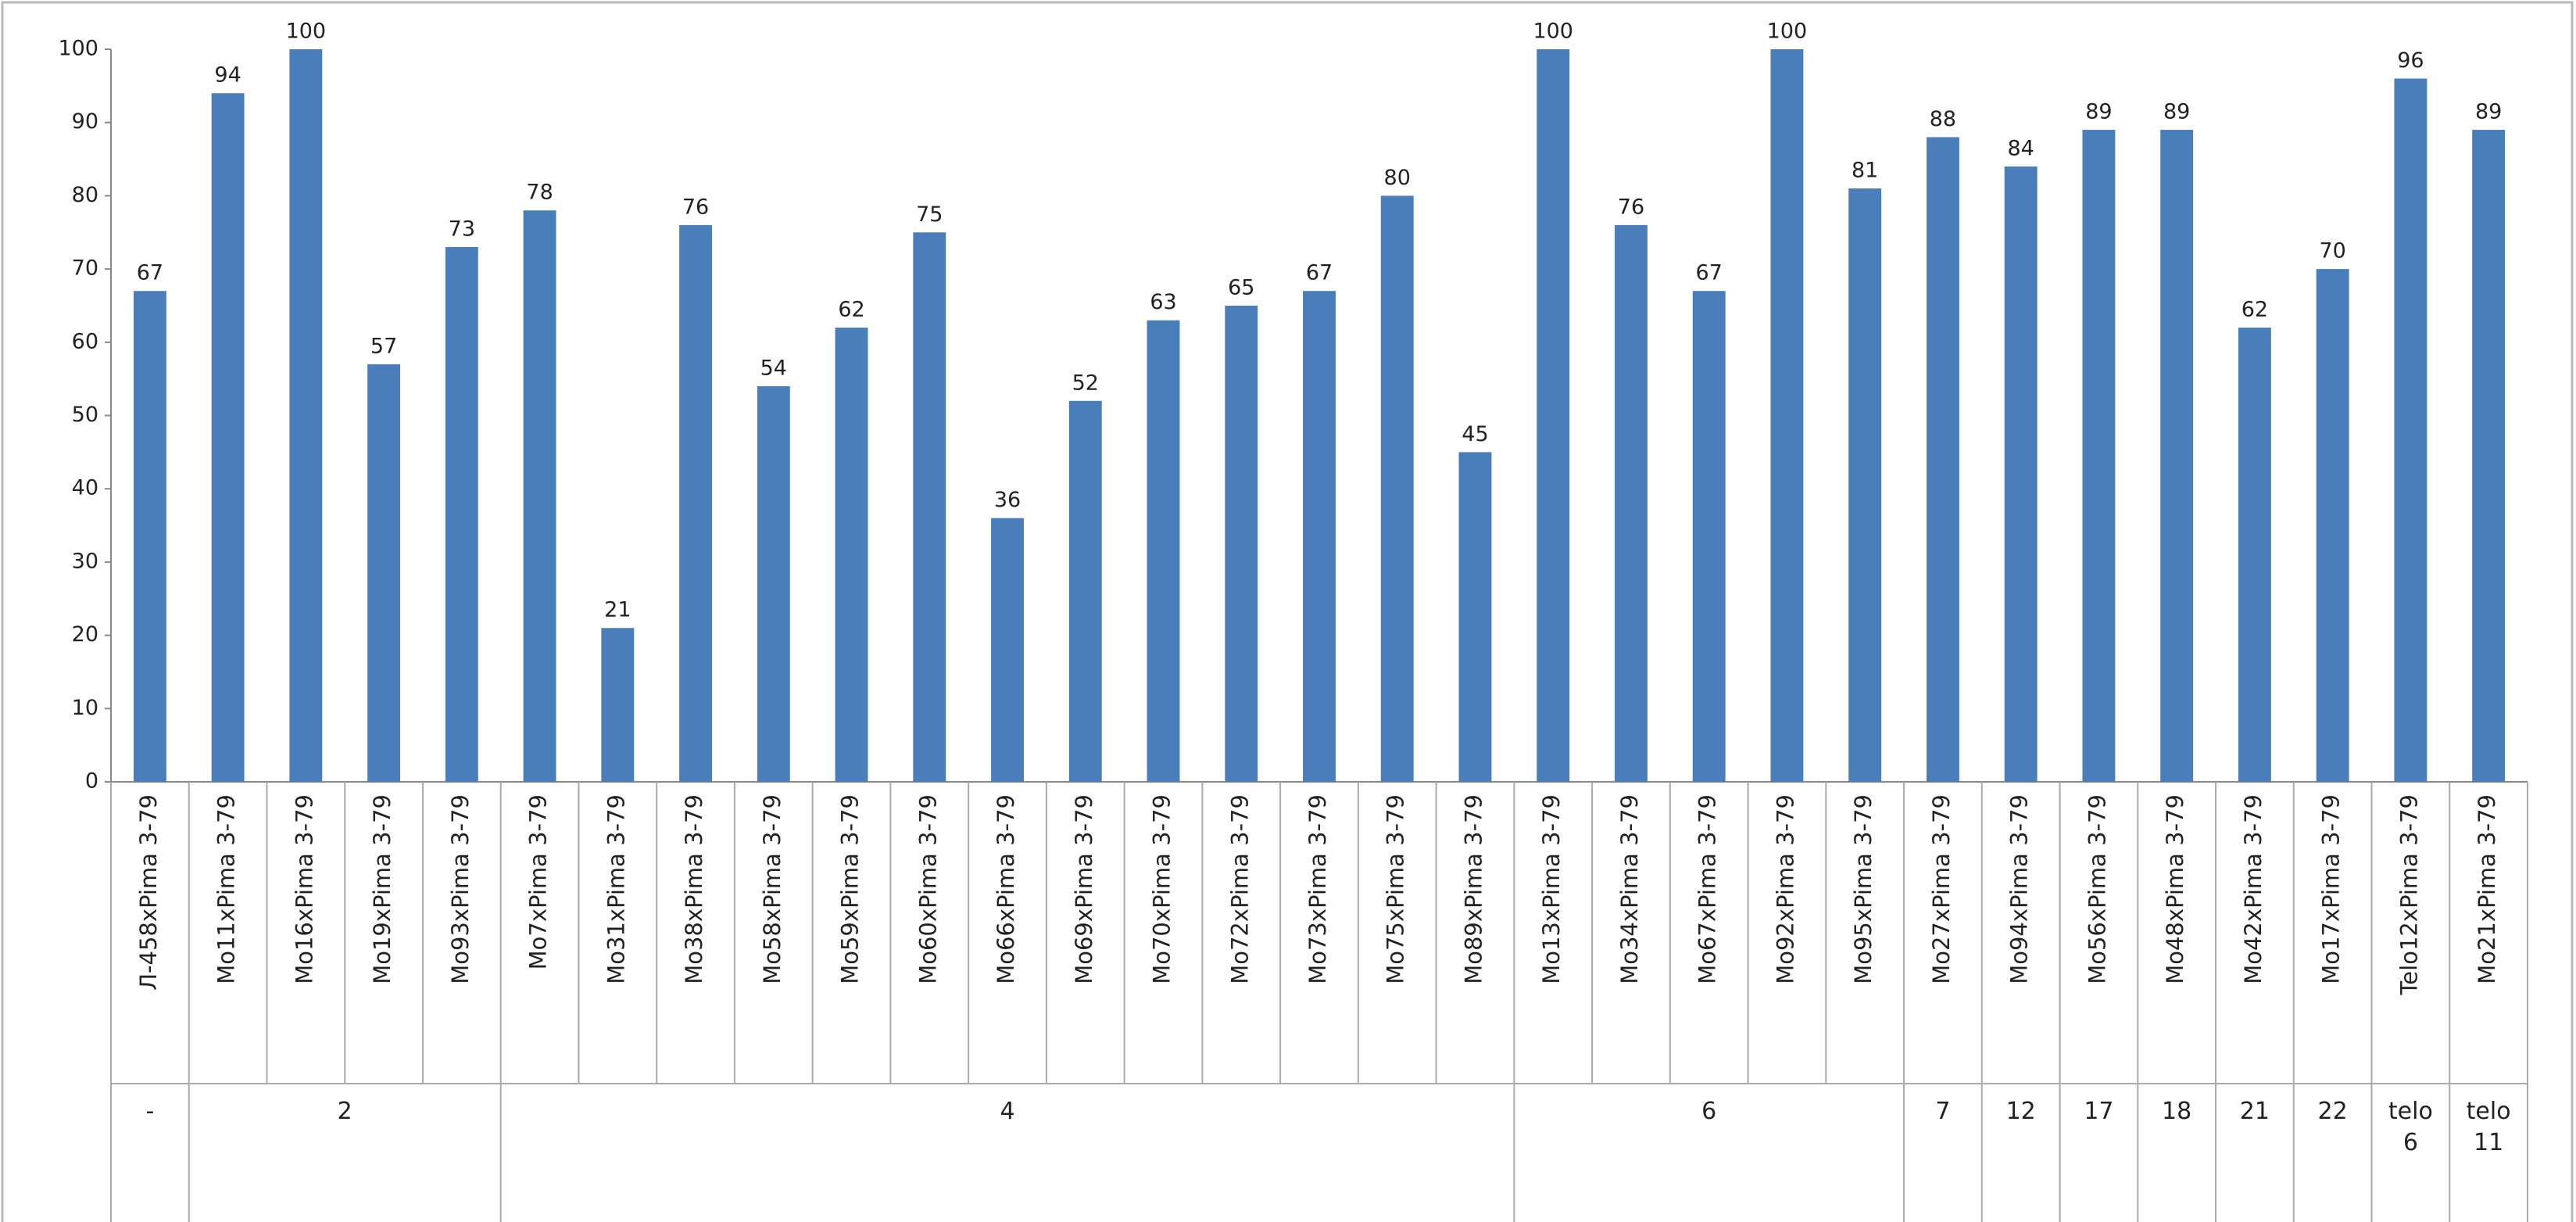 The width and height of the screenshot is (2576, 1222). Describe the element at coordinates (2408, 894) in the screenshot. I see `x-tick-label: Telo12xPima 3-79` at that location.